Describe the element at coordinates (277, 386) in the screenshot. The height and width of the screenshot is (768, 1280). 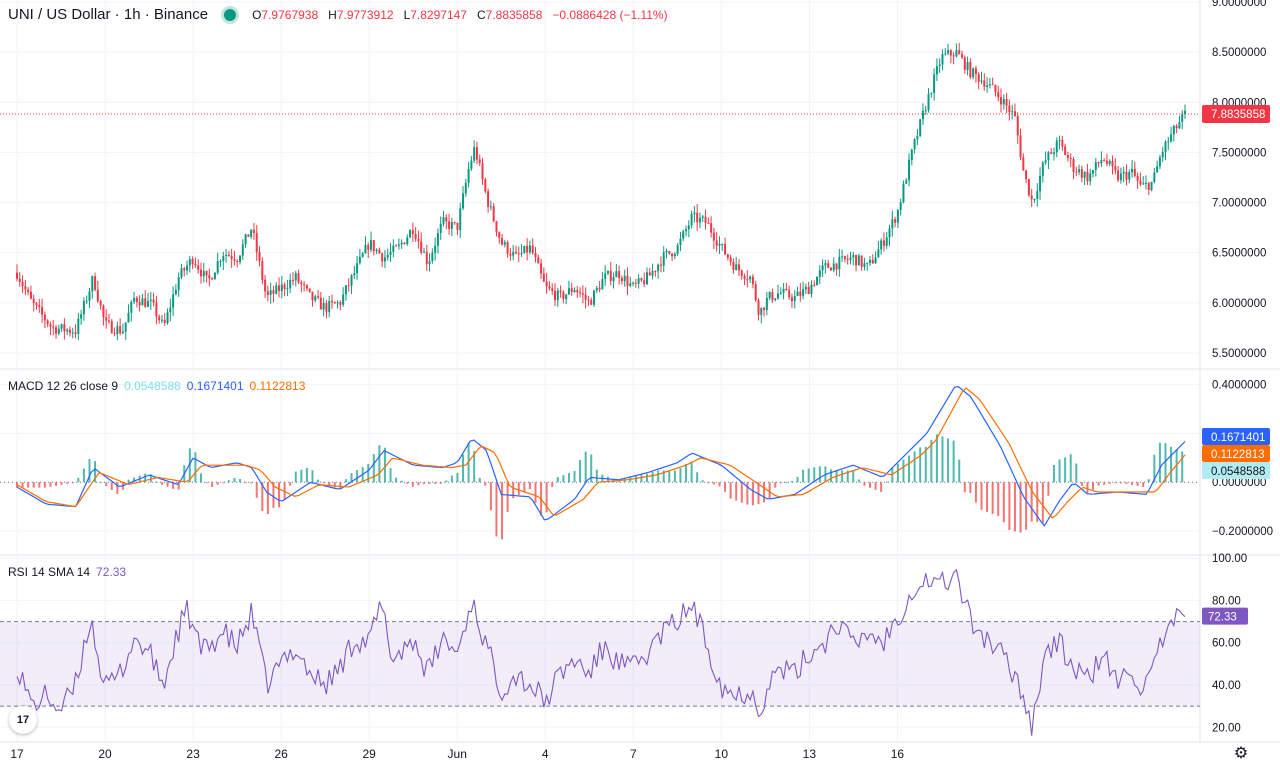
I see `macd-signal-value: 0.1122813` at that location.